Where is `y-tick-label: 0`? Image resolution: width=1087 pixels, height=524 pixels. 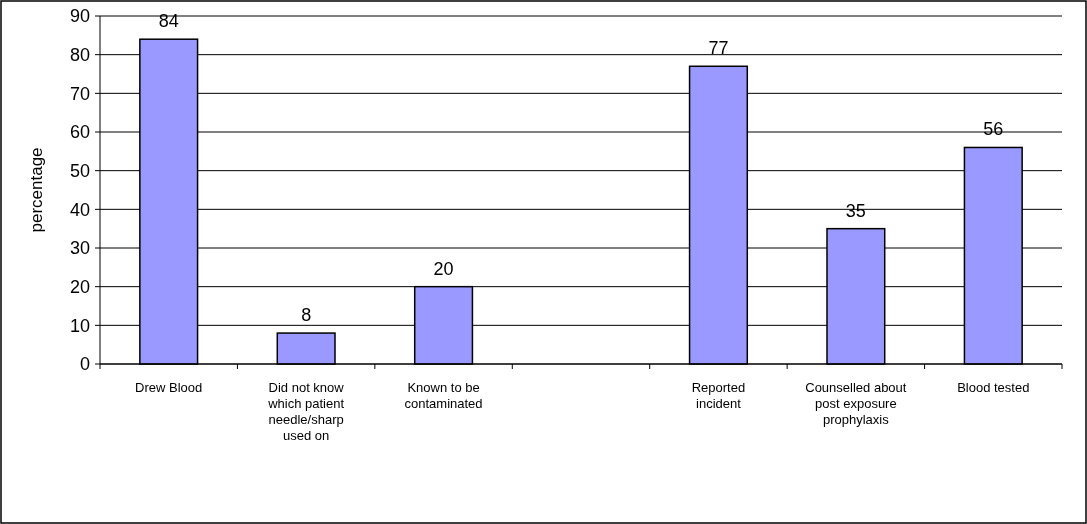 y-tick-label: 0 is located at coordinates (84, 364).